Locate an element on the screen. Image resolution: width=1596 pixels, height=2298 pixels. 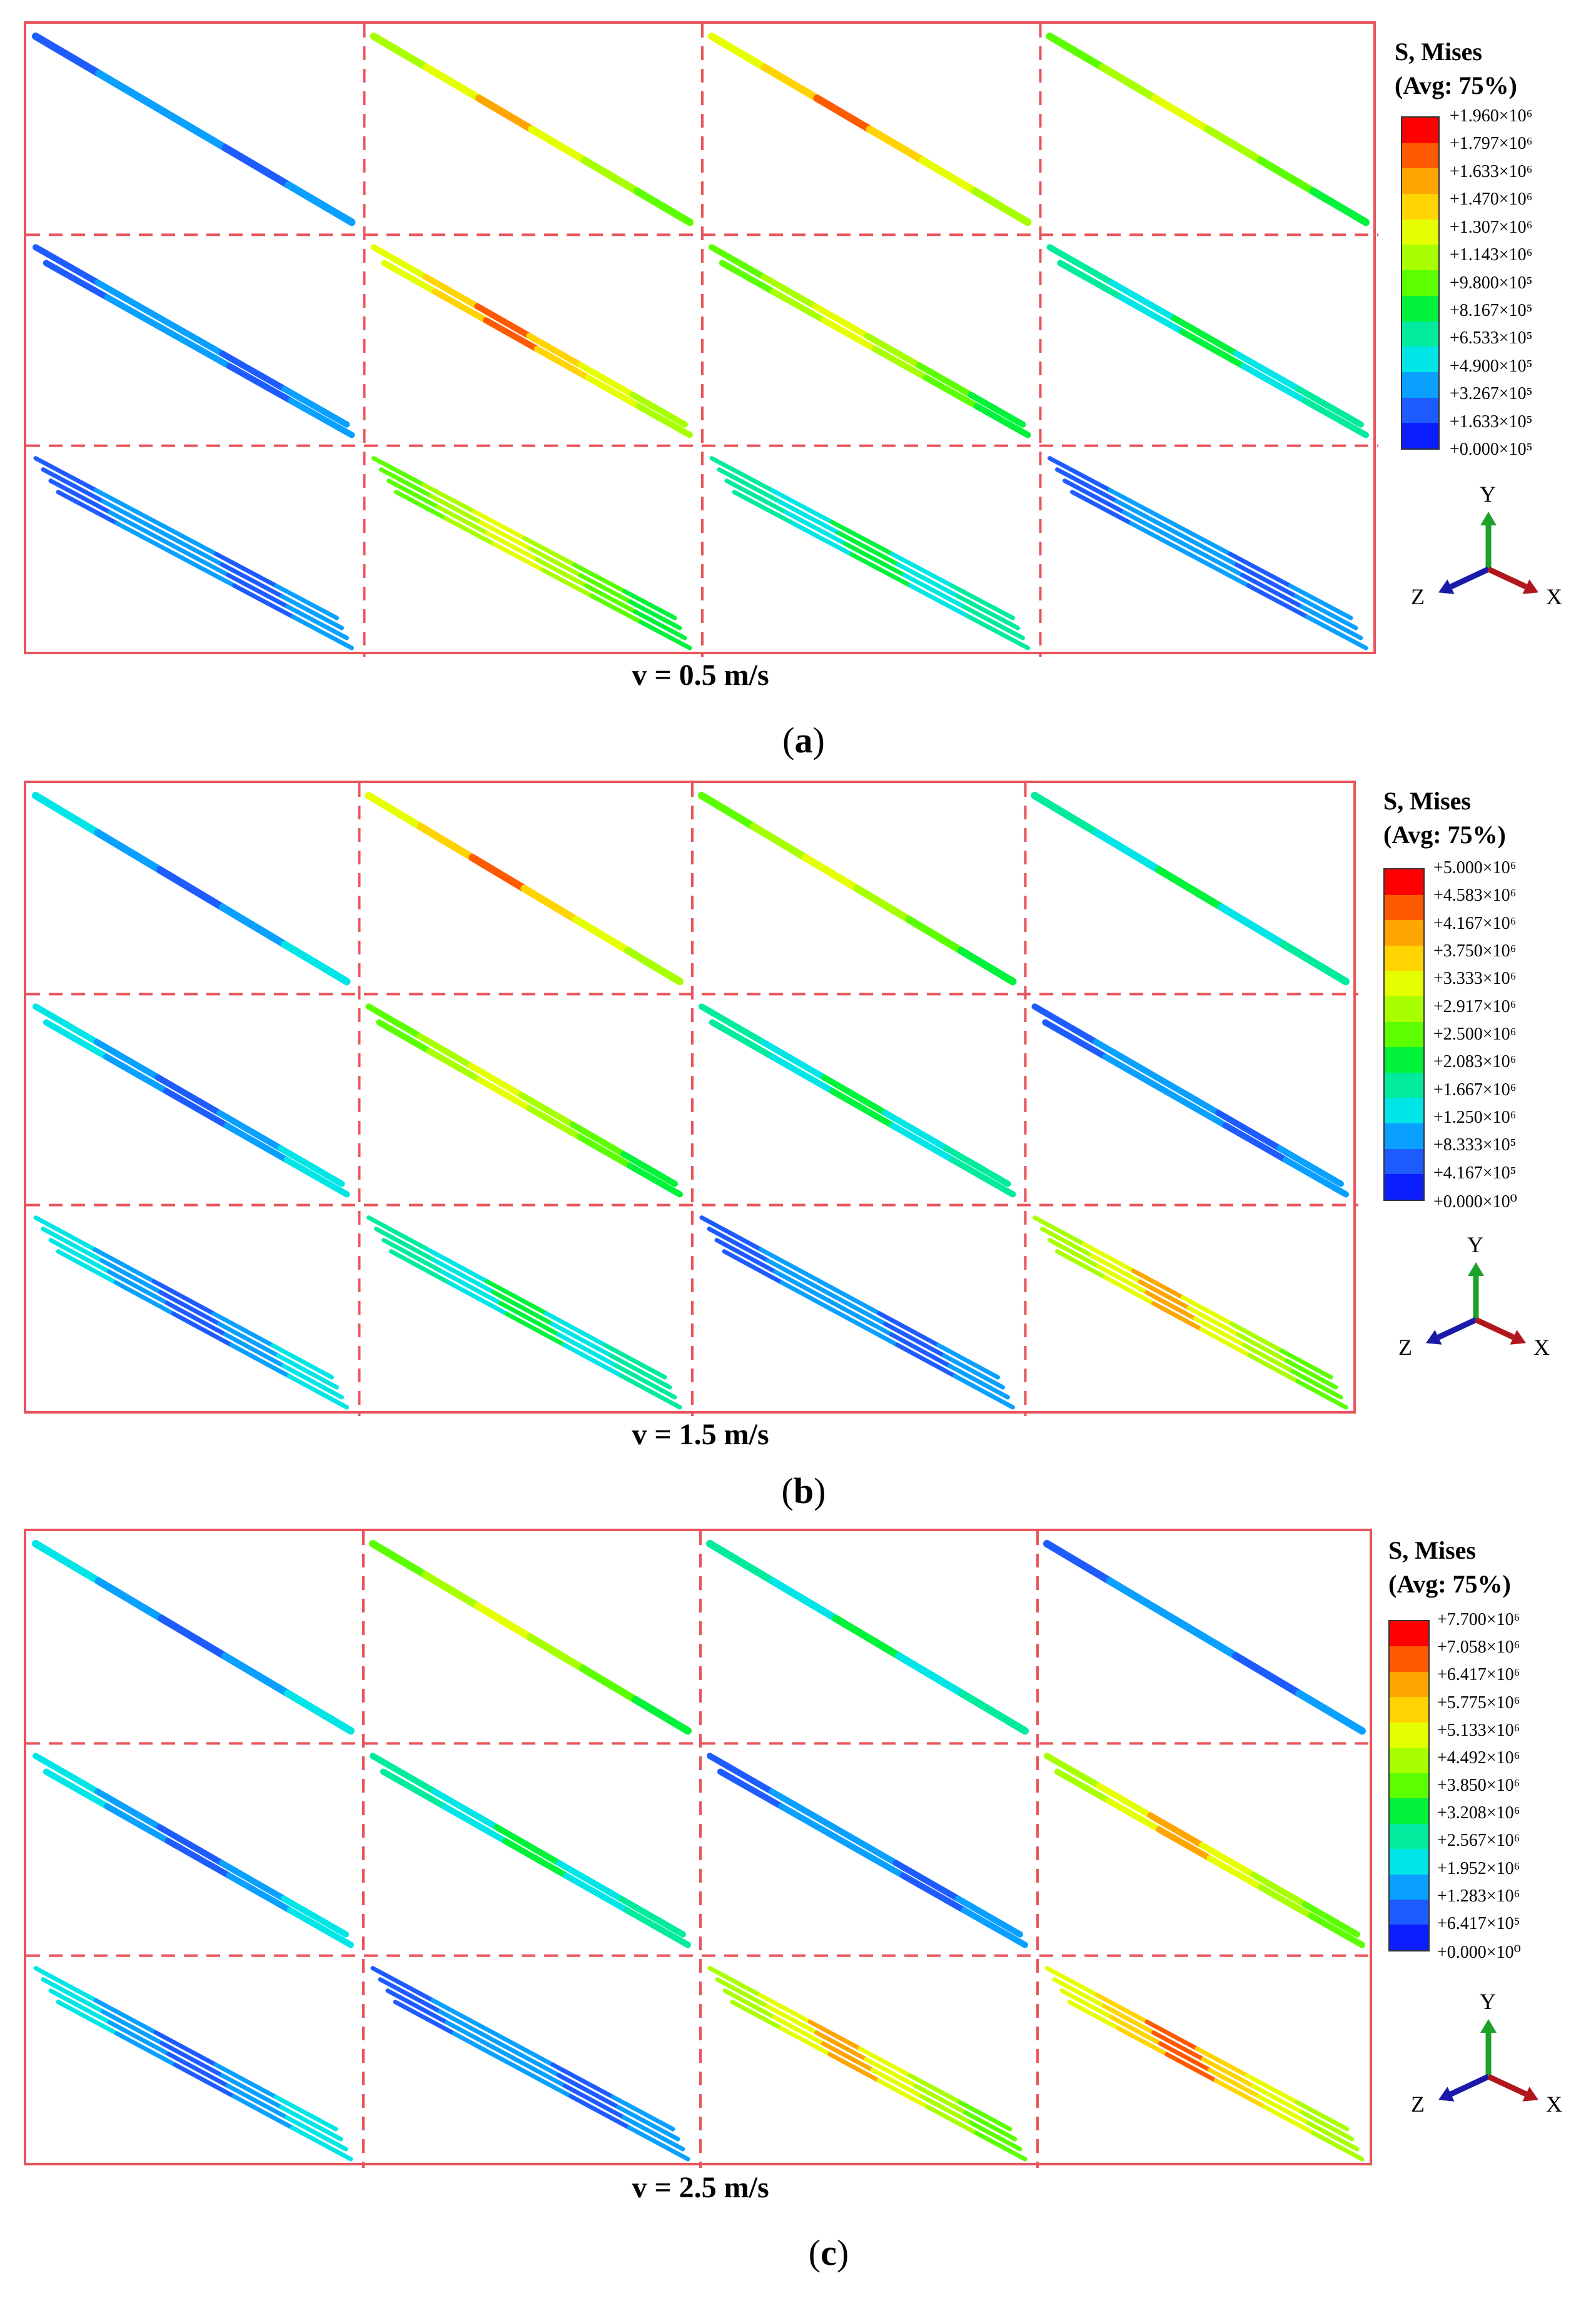
velocity-caption: v = 0.5 m/s is located at coordinates (700, 675).